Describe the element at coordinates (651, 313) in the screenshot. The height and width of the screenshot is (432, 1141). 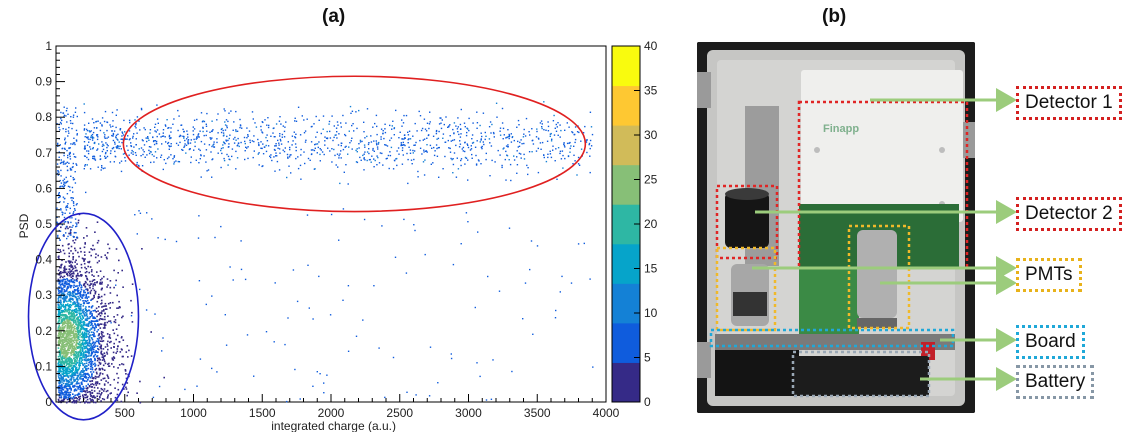
I see `colorbar-tick-label: 10` at that location.